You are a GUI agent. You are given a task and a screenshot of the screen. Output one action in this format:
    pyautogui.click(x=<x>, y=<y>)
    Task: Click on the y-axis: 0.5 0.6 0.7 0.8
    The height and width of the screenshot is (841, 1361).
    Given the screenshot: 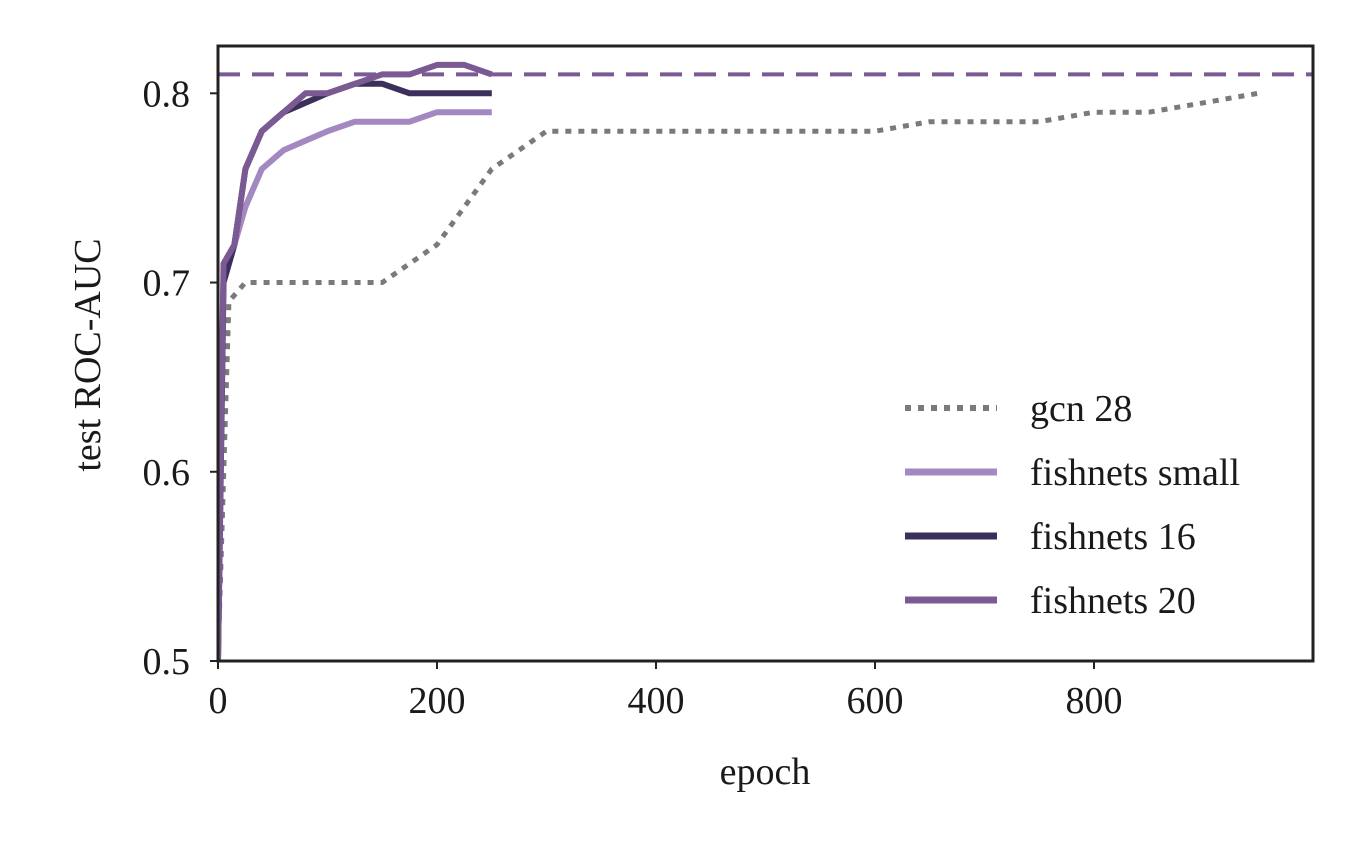 What is the action you would take?
    pyautogui.click(x=180, y=378)
    